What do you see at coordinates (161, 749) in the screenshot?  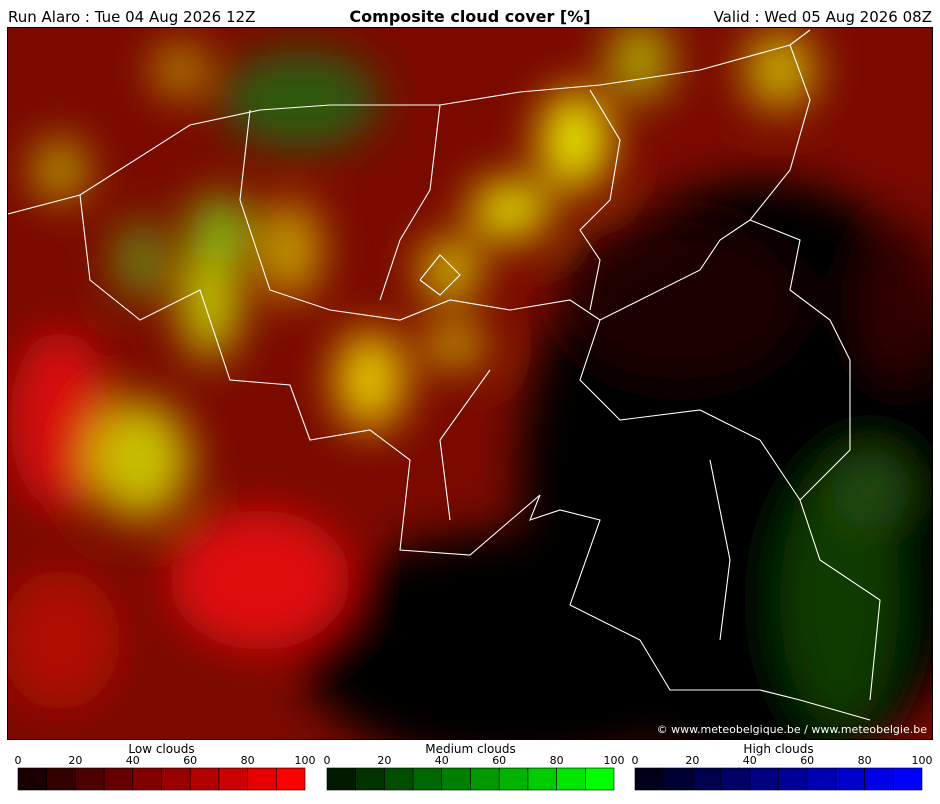 I see `legend-title: Low clouds` at bounding box center [161, 749].